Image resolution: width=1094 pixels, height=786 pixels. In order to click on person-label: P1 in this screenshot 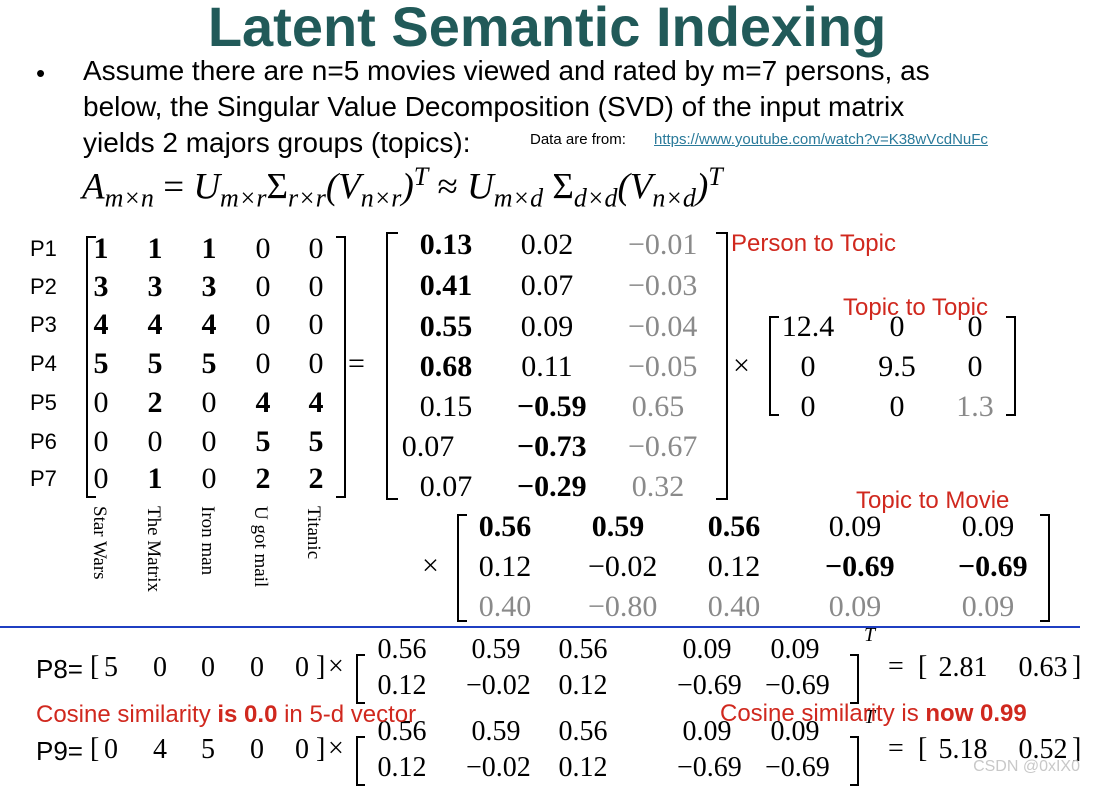, I will do `click(43, 248)`.